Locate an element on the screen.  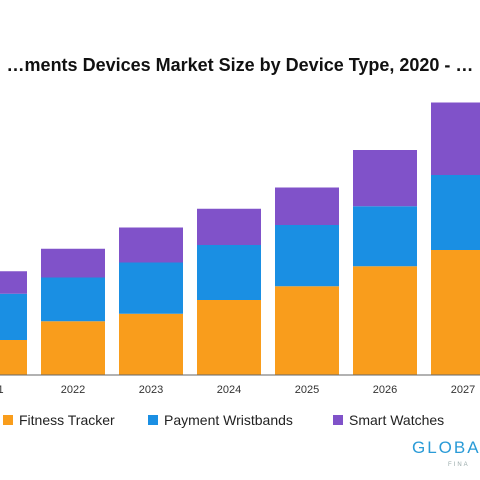
legend-item-fitness-tracker: Fitness Tracker is located at coordinates (59, 420).